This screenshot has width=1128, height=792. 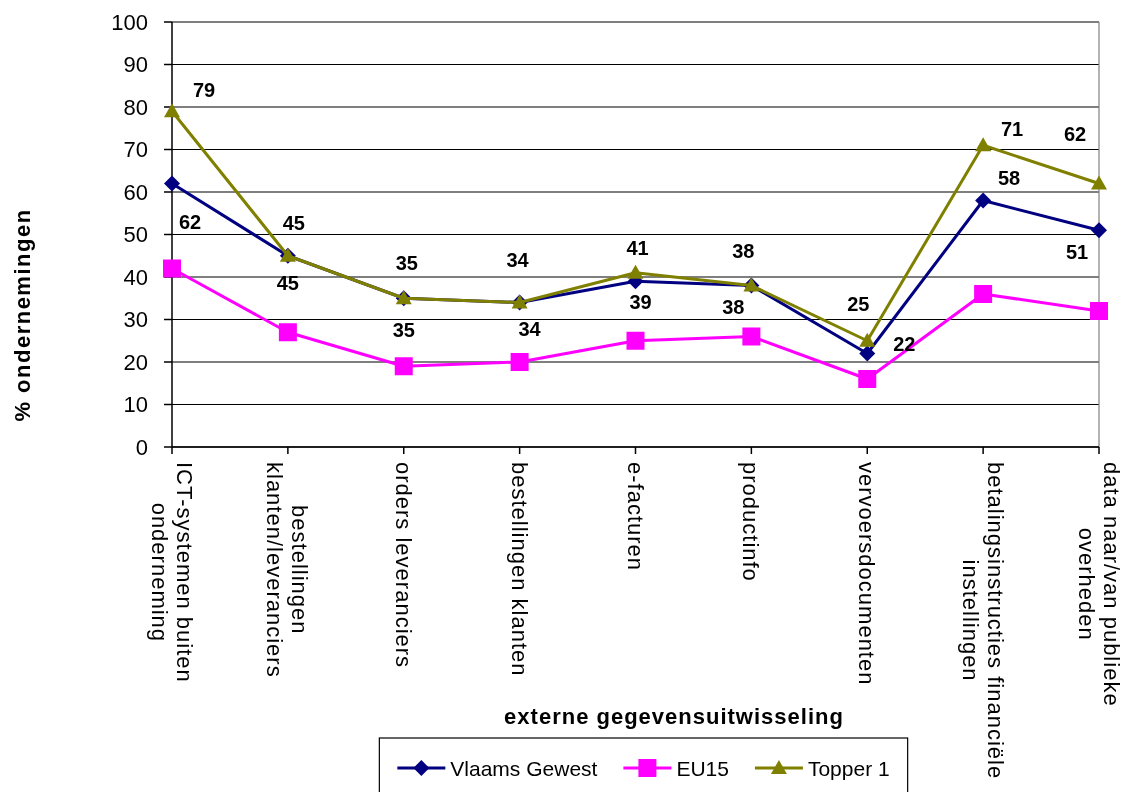 What do you see at coordinates (135, 64) in the screenshot?
I see `y-tick-label: 90` at bounding box center [135, 64].